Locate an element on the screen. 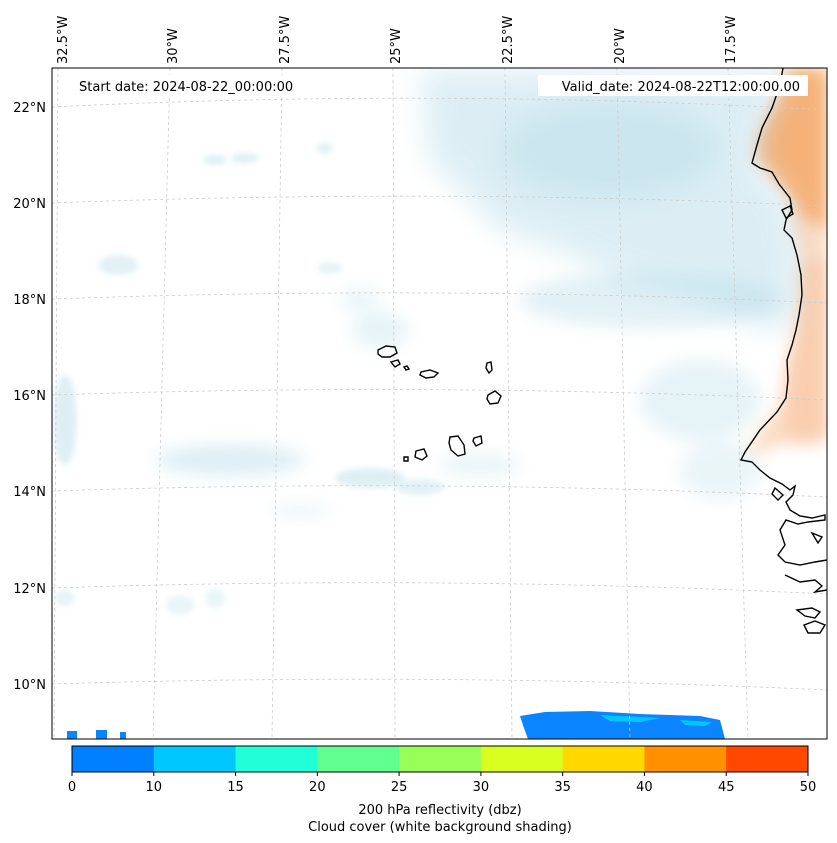 Image resolution: width=837 pixels, height=843 pixels. latitude-tick-labels: 22°N 20°N 18°N 16°N 14°N 12°N 10°N is located at coordinates (29, 397).